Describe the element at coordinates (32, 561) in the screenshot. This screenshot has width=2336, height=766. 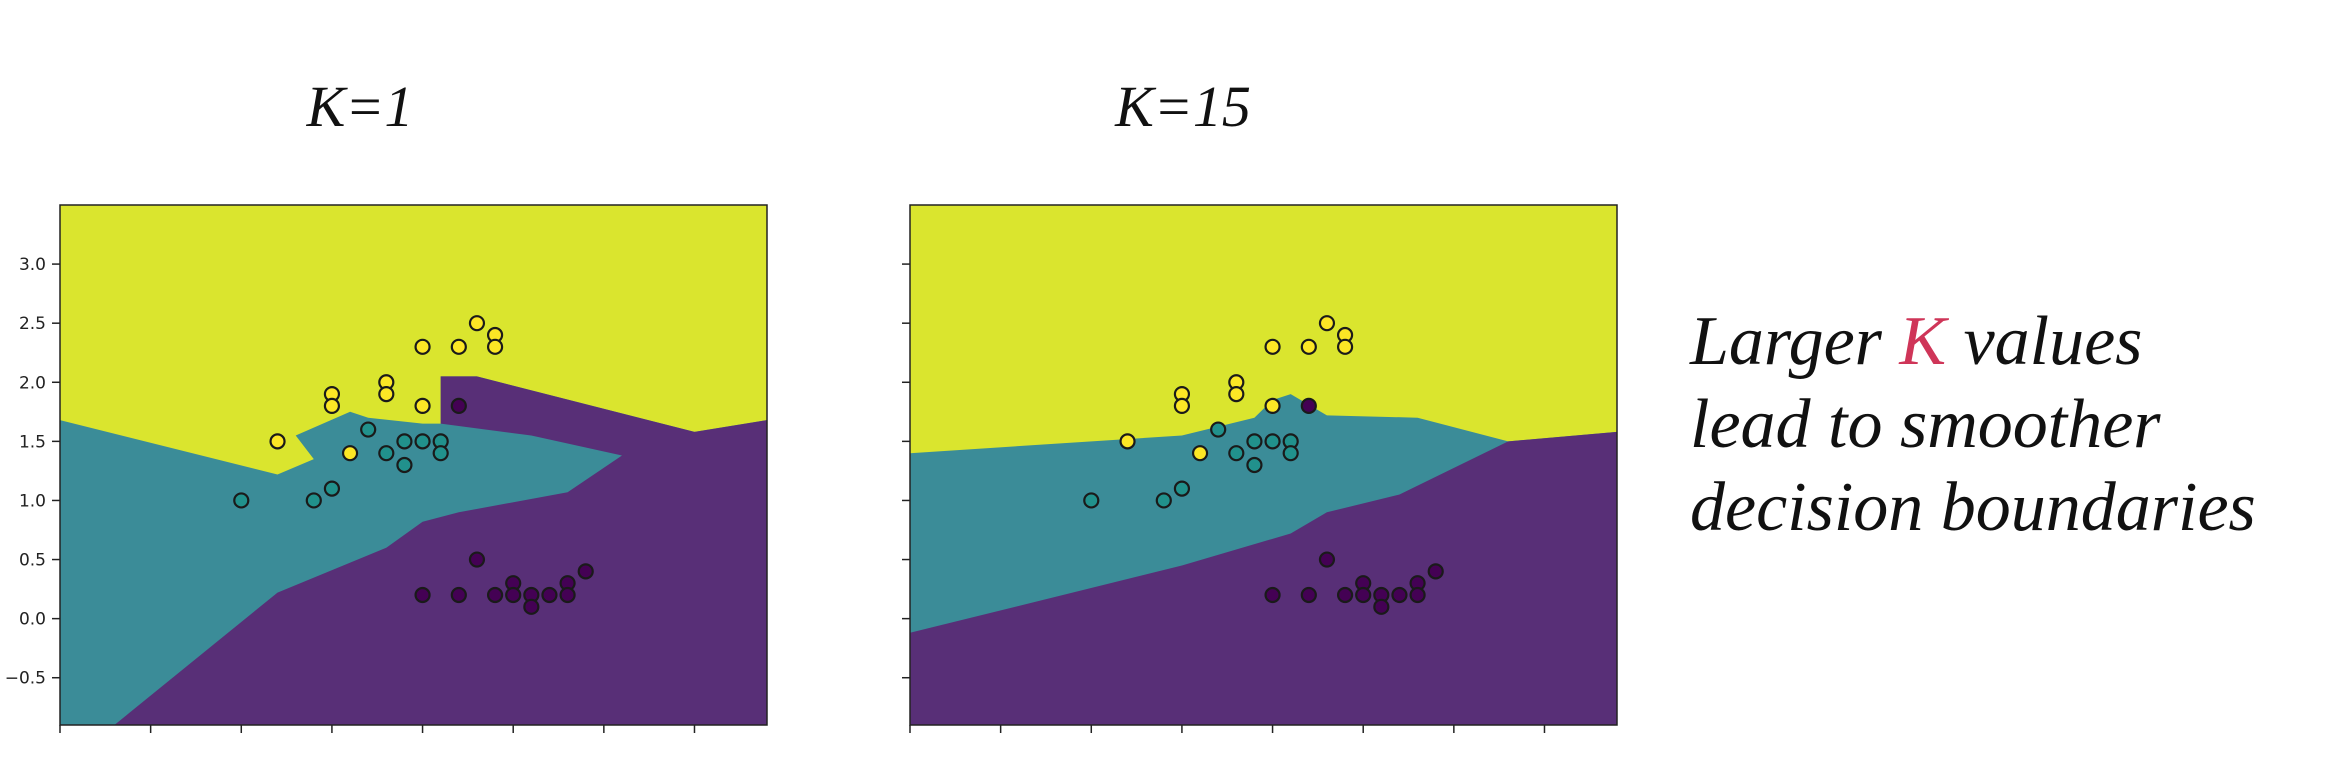
I see `y-tick-label: 0.5` at that location.